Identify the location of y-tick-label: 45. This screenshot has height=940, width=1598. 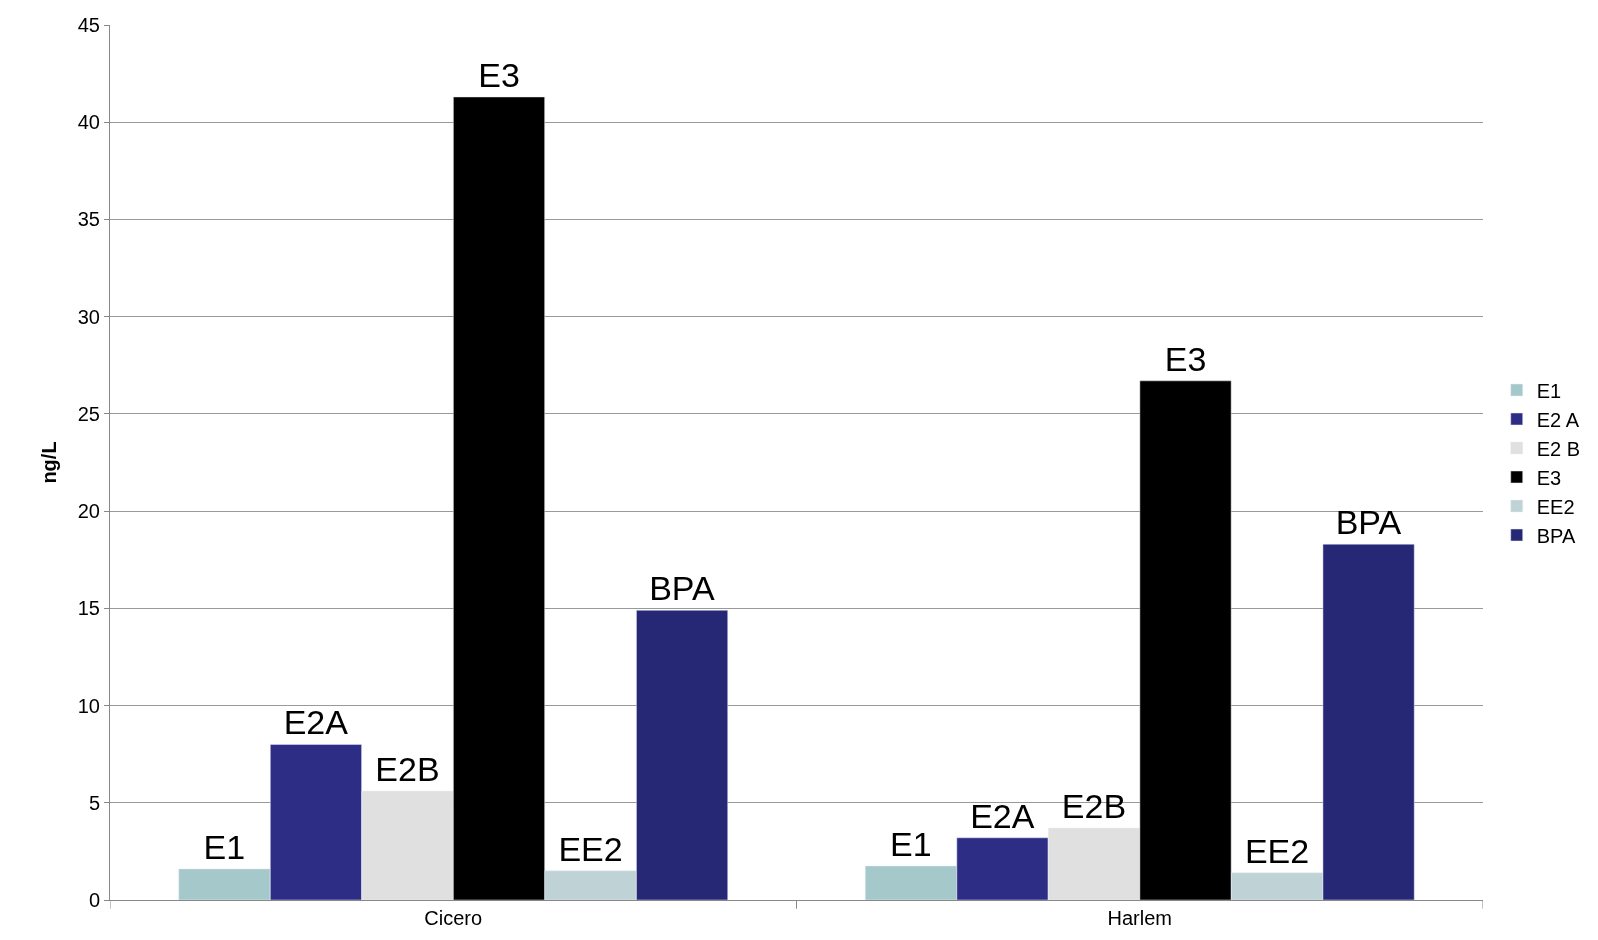
(88, 25).